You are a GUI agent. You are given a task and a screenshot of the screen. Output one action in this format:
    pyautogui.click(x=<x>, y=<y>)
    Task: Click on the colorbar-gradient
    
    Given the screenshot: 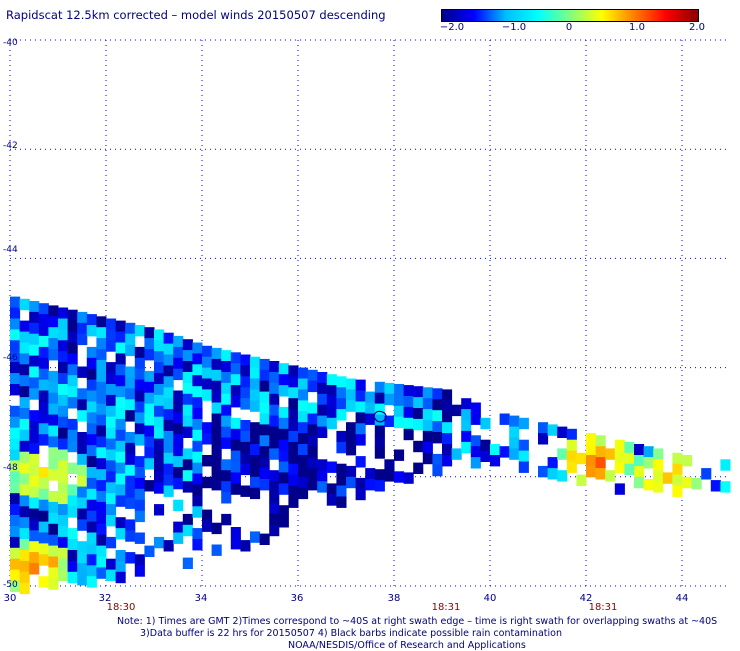 What is the action you would take?
    pyautogui.click(x=570, y=15)
    